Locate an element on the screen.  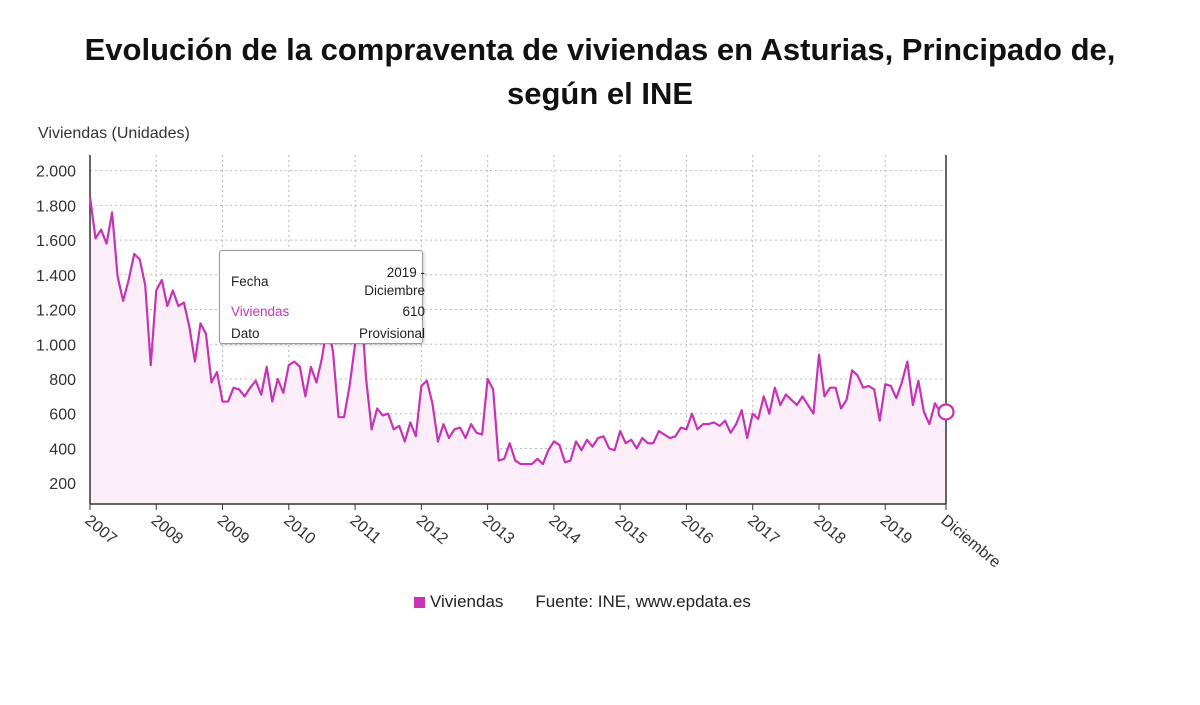
legend-swatch is located at coordinates (419, 602).